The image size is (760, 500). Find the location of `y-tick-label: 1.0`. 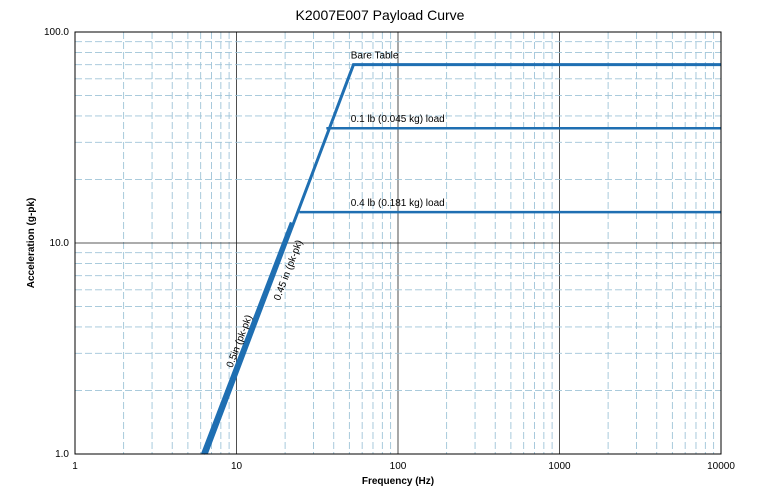

y-tick-label: 1.0 is located at coordinates (62, 454).